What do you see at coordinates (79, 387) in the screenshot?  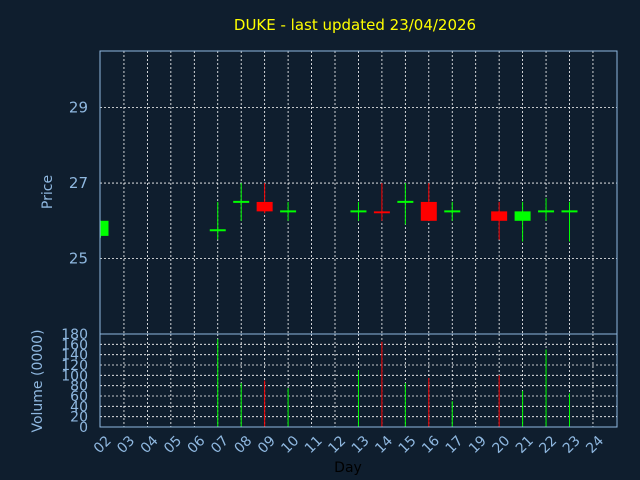 I see `volume-y-tick-label: 80` at bounding box center [79, 387].